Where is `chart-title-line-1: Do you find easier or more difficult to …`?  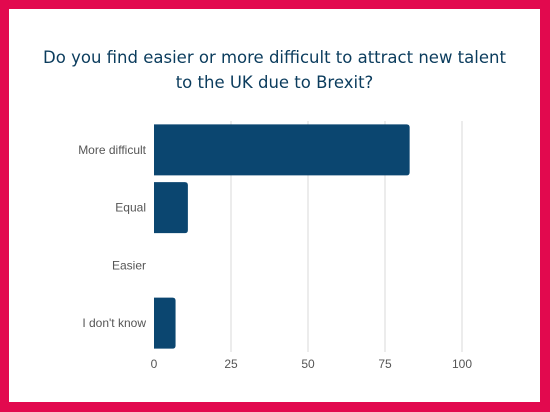
chart-title-line-1: Do you find easier or more difficult to … is located at coordinates (274, 57).